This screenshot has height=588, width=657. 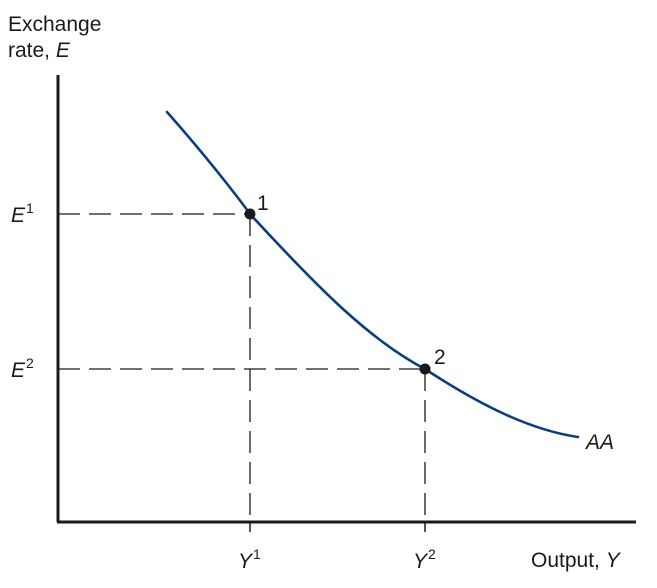 What do you see at coordinates (18, 370) in the screenshot?
I see `y-tick-e2-base: E` at bounding box center [18, 370].